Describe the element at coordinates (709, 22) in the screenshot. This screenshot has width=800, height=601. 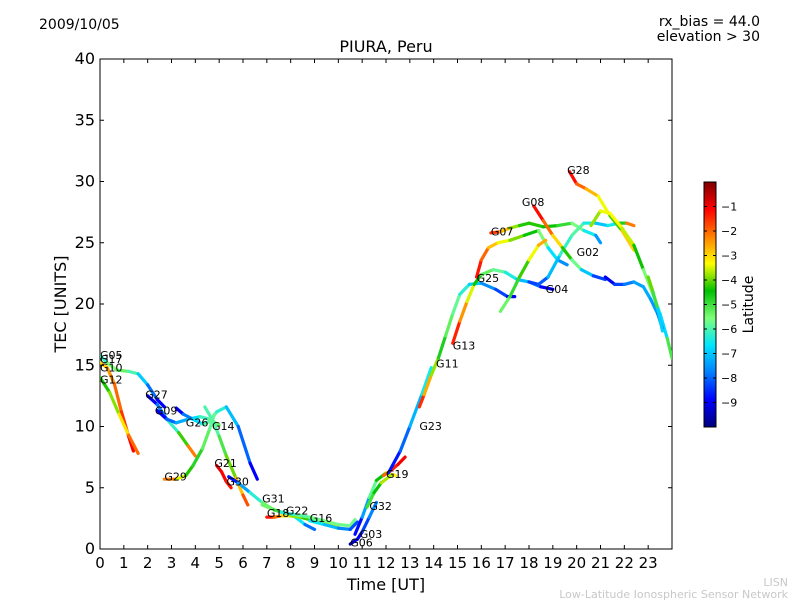
I see `rx-bias-label: rx_bias = 44.0` at that location.